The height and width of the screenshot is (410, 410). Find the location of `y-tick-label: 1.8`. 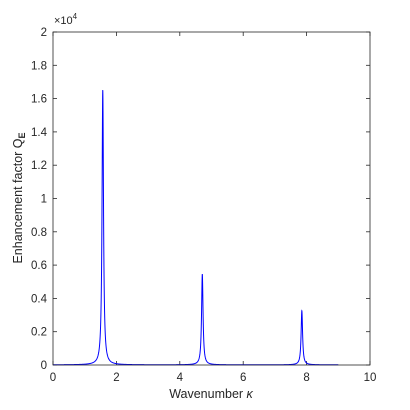

y-tick-label: 1.8 is located at coordinates (39, 66).